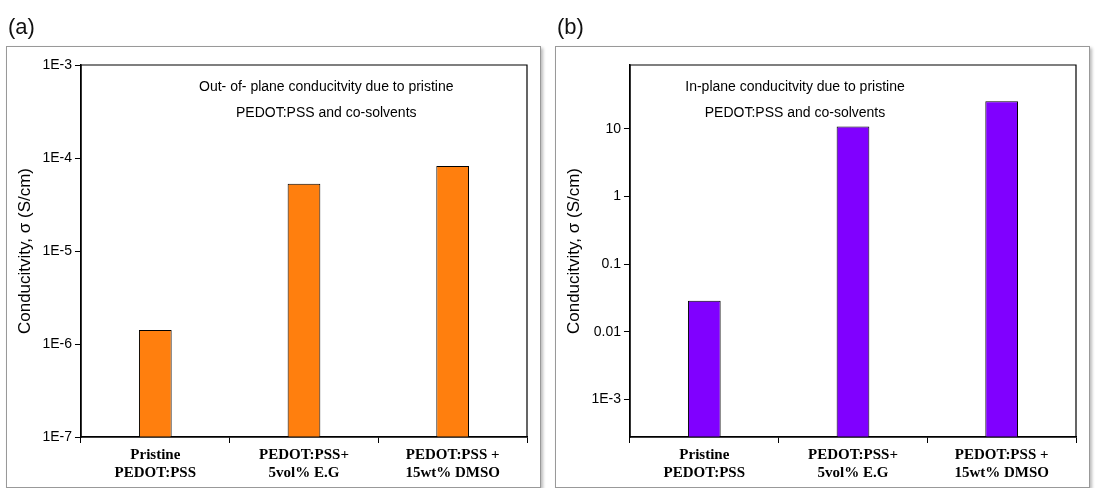 The height and width of the screenshot is (488, 1098). Describe the element at coordinates (617, 195) in the screenshot. I see `y-tick-label: 1` at that location.